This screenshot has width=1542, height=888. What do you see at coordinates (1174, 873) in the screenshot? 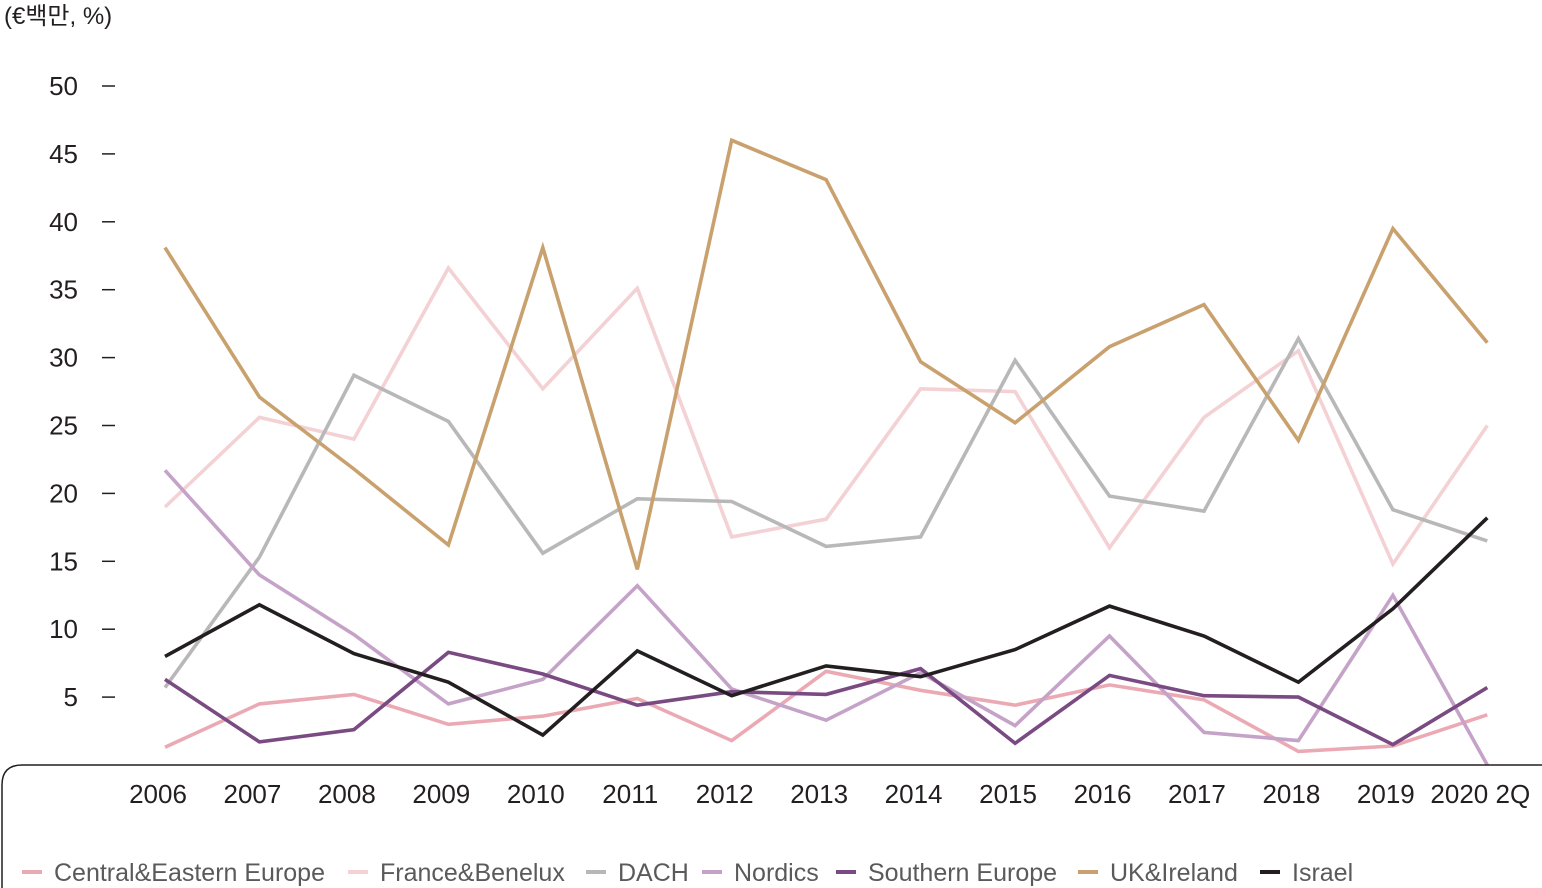
I see `legend-label: UK&Ireland` at bounding box center [1174, 873].